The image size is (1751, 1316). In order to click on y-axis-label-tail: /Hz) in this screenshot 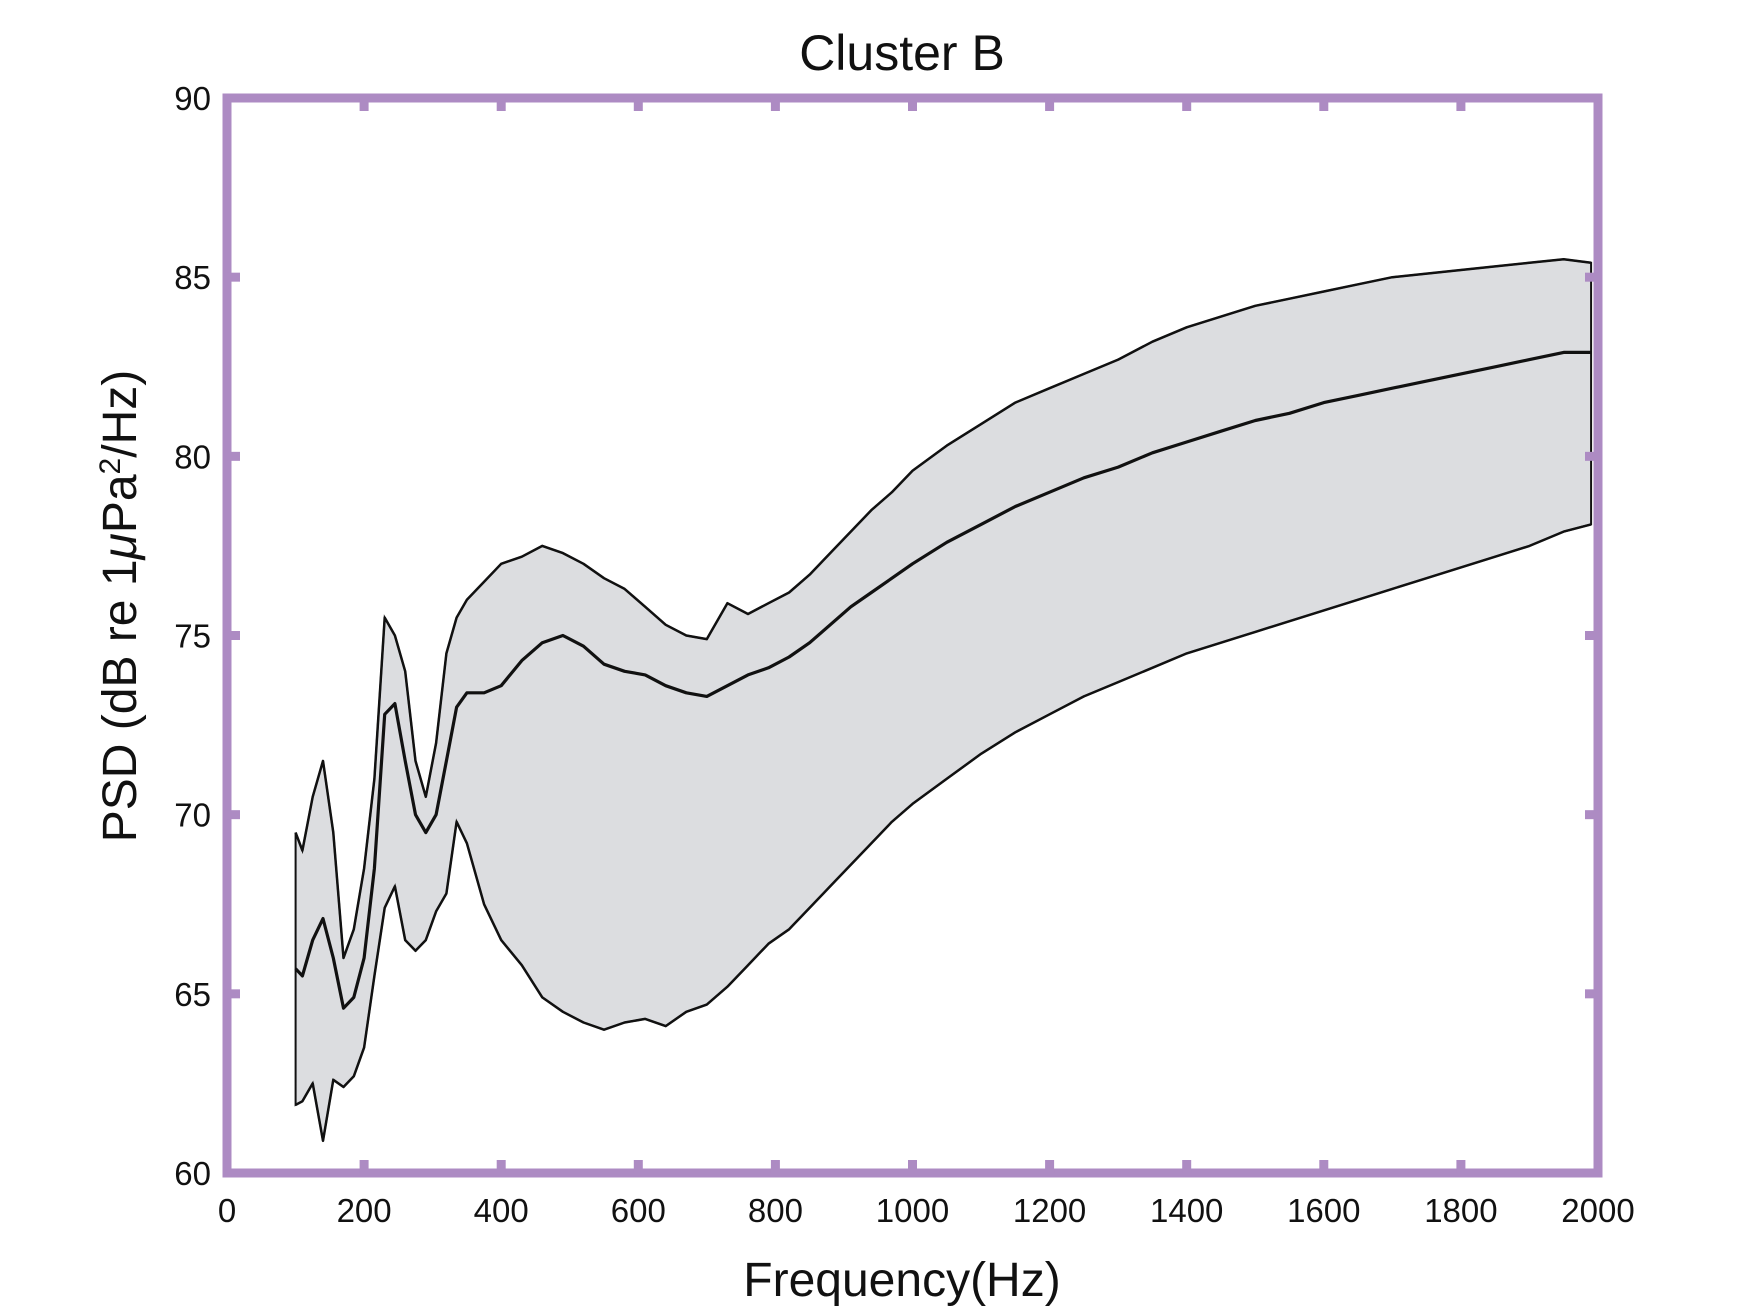, I will do `click(120, 414)`.